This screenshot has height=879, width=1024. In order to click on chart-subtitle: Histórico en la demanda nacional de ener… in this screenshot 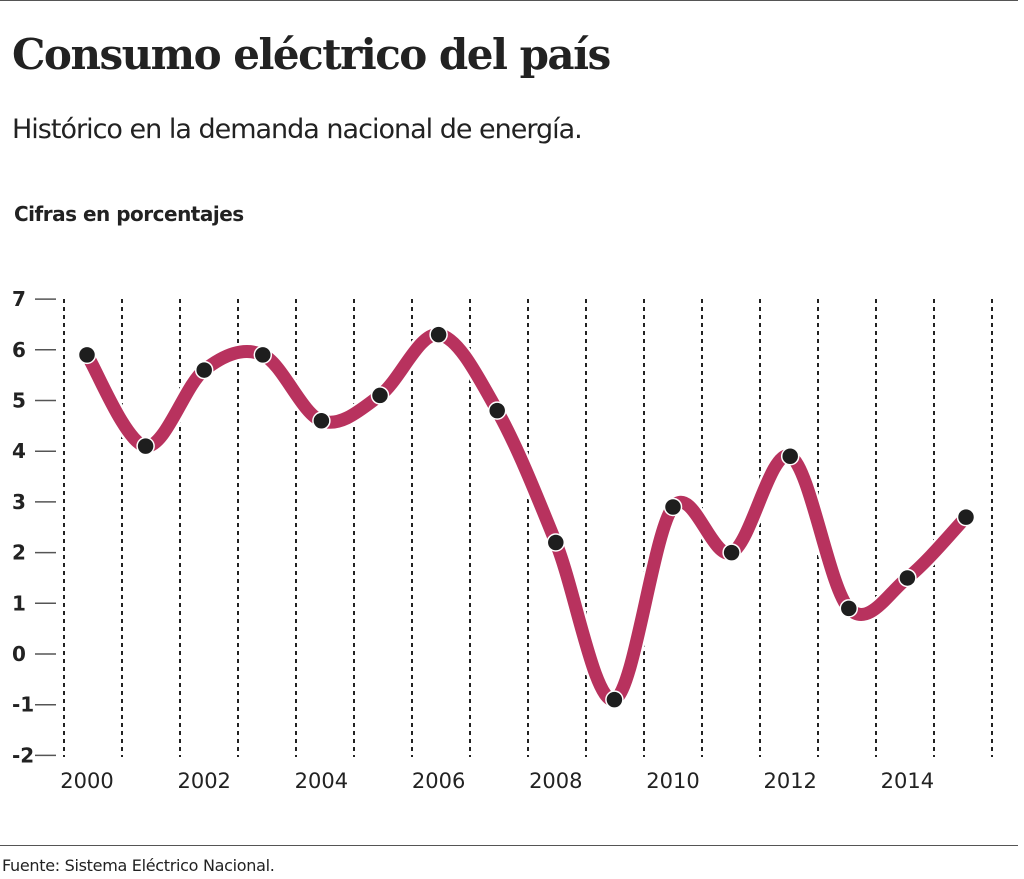, I will do `click(297, 129)`.